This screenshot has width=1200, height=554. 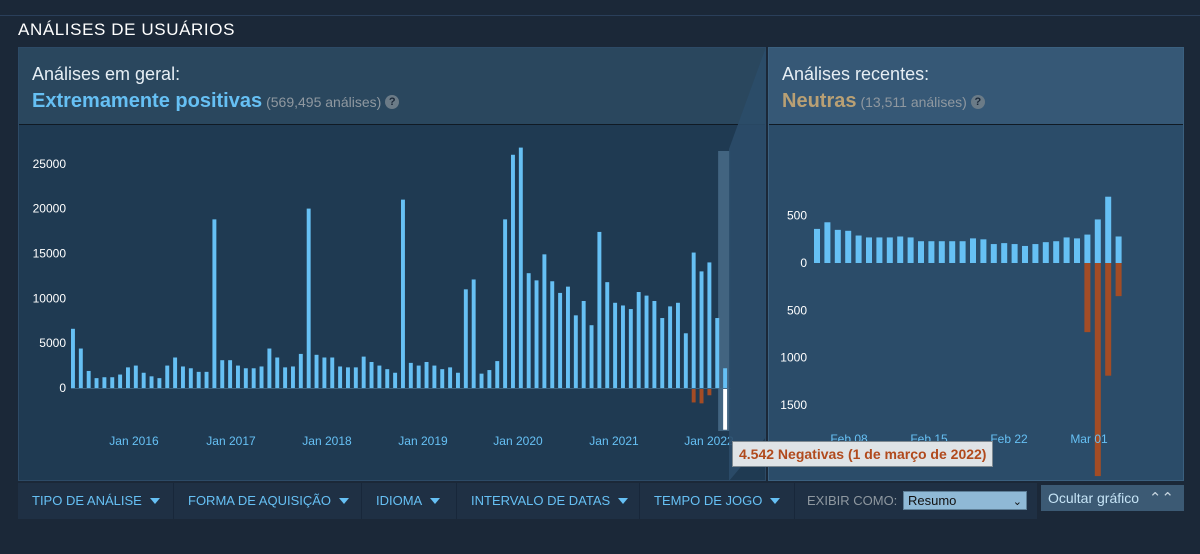 I want to click on y-tick-label: 500, so click(x=797, y=310).